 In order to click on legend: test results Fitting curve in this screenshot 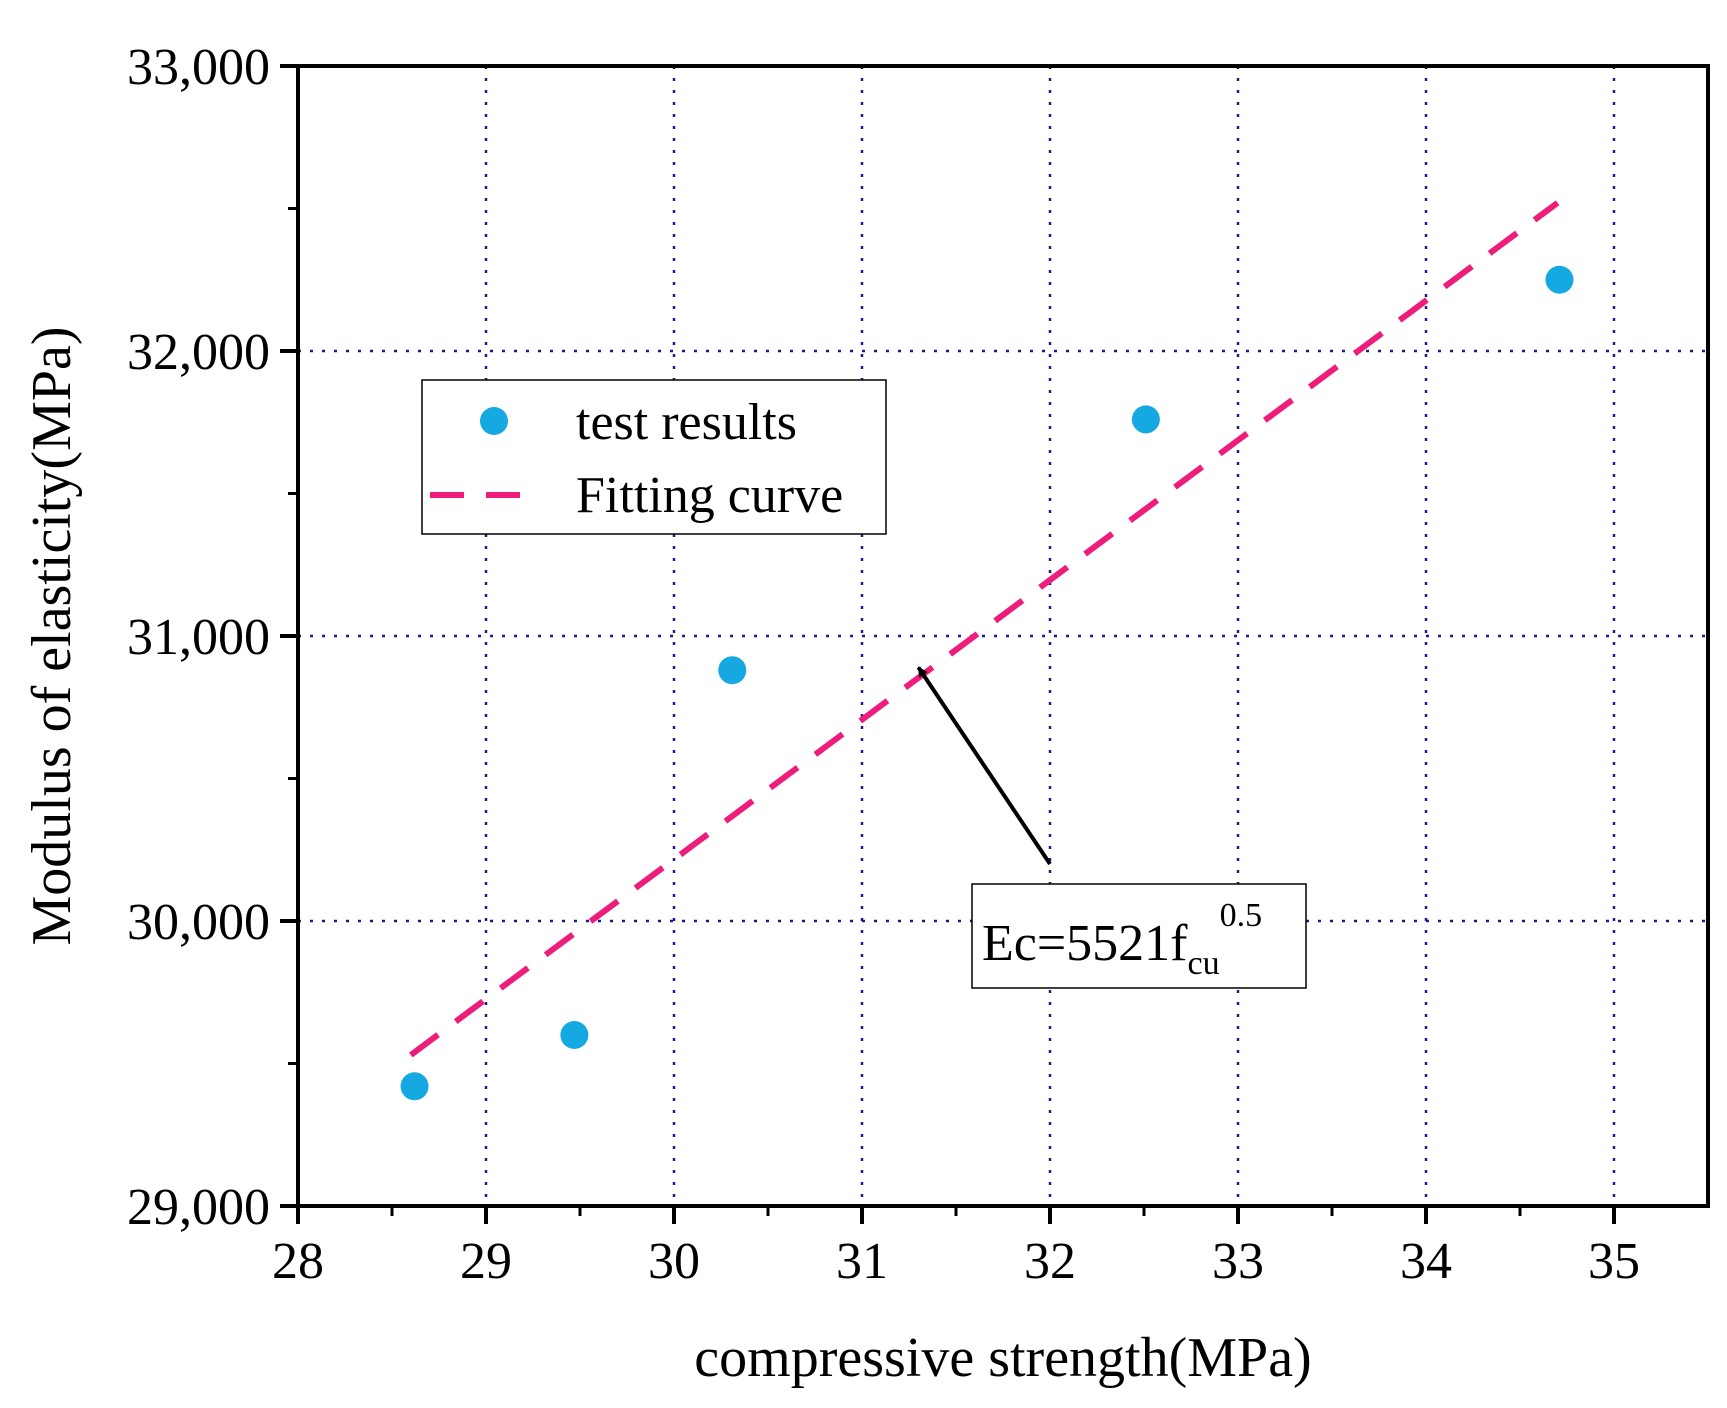, I will do `click(654, 457)`.